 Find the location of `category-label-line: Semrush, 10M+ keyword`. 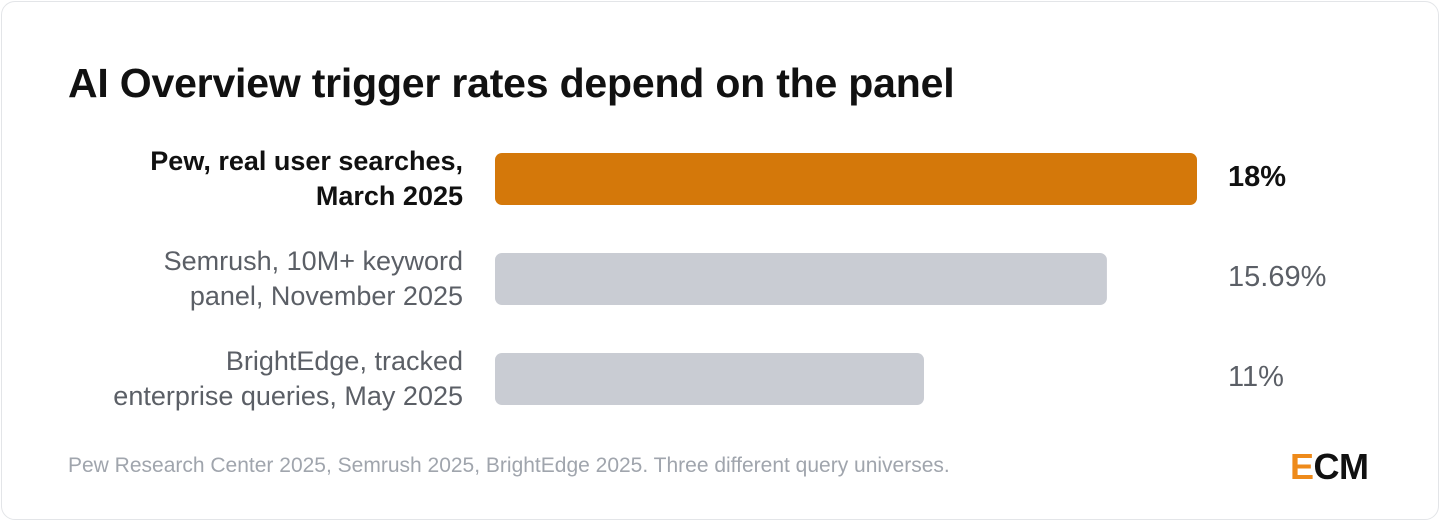

category-label-line: Semrush, 10M+ keyword is located at coordinates (313, 261).